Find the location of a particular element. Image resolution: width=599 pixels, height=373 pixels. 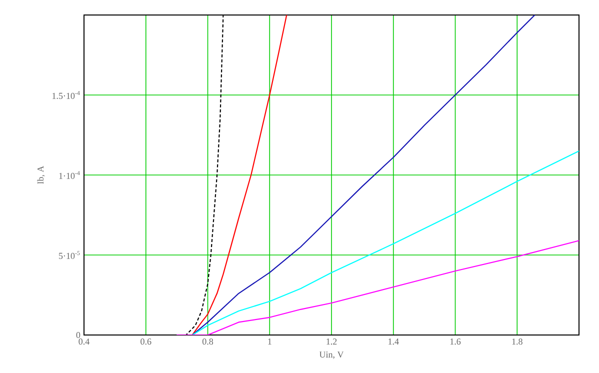

x-tick-label: 0.6 is located at coordinates (146, 341).